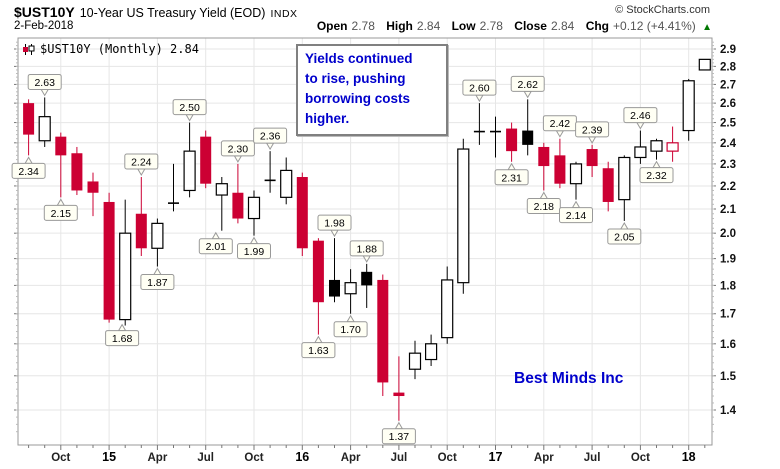 This screenshot has height=469, width=780. What do you see at coordinates (29, 49) in the screenshot?
I see `candlestick-icon` at bounding box center [29, 49].